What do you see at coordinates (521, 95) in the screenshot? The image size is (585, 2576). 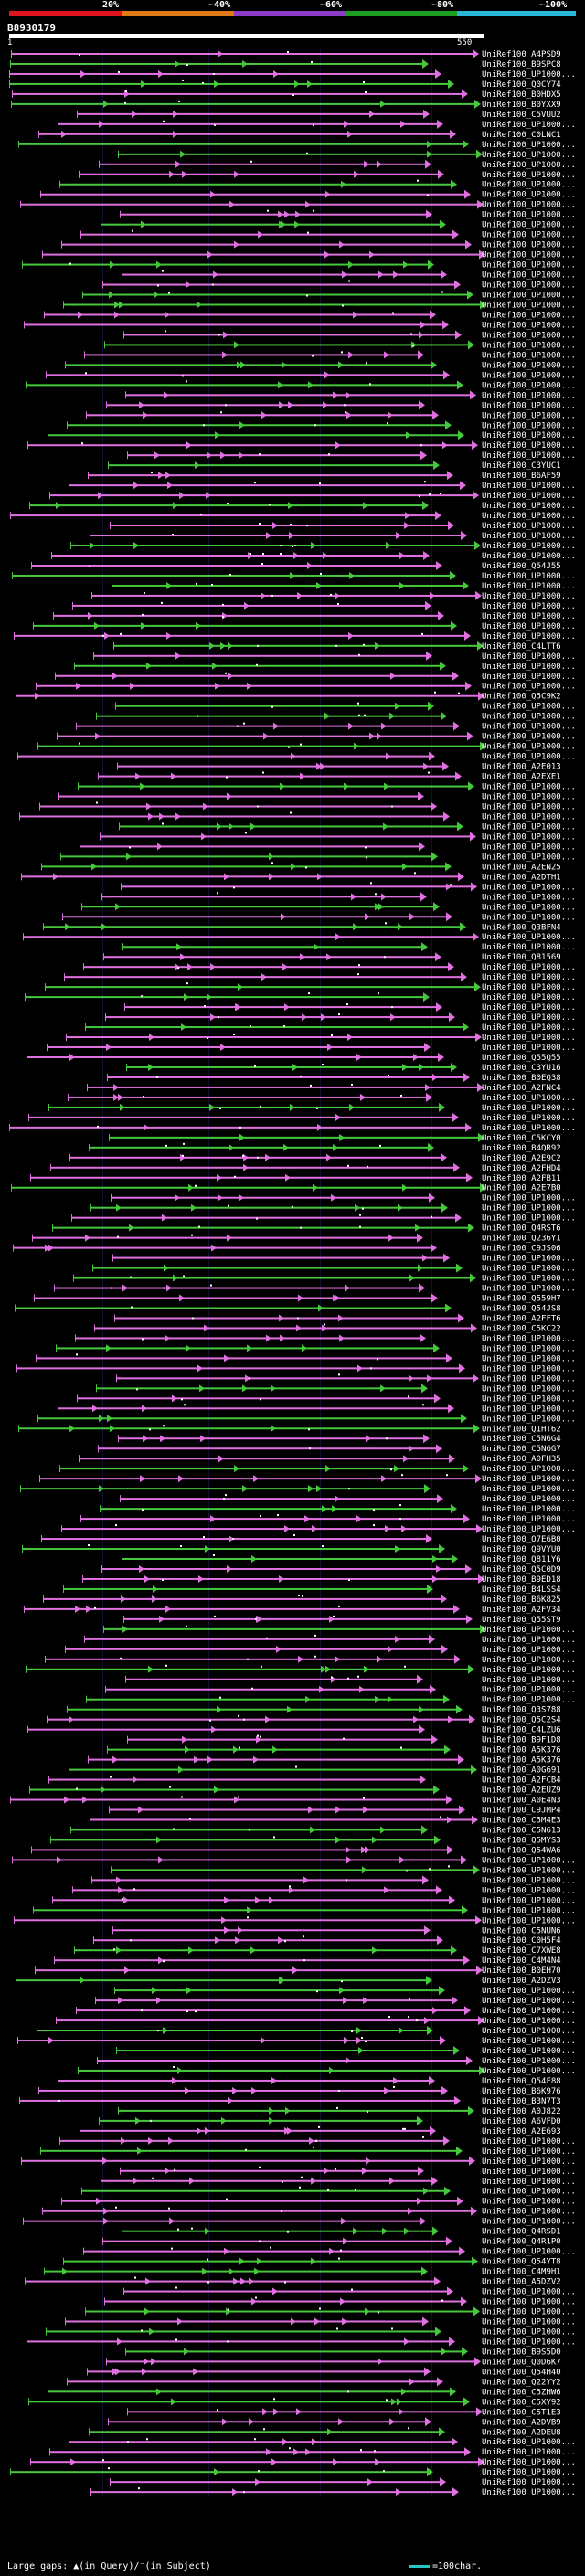 I see `hit-label: UniRef100_B0HDX5` at bounding box center [521, 95].